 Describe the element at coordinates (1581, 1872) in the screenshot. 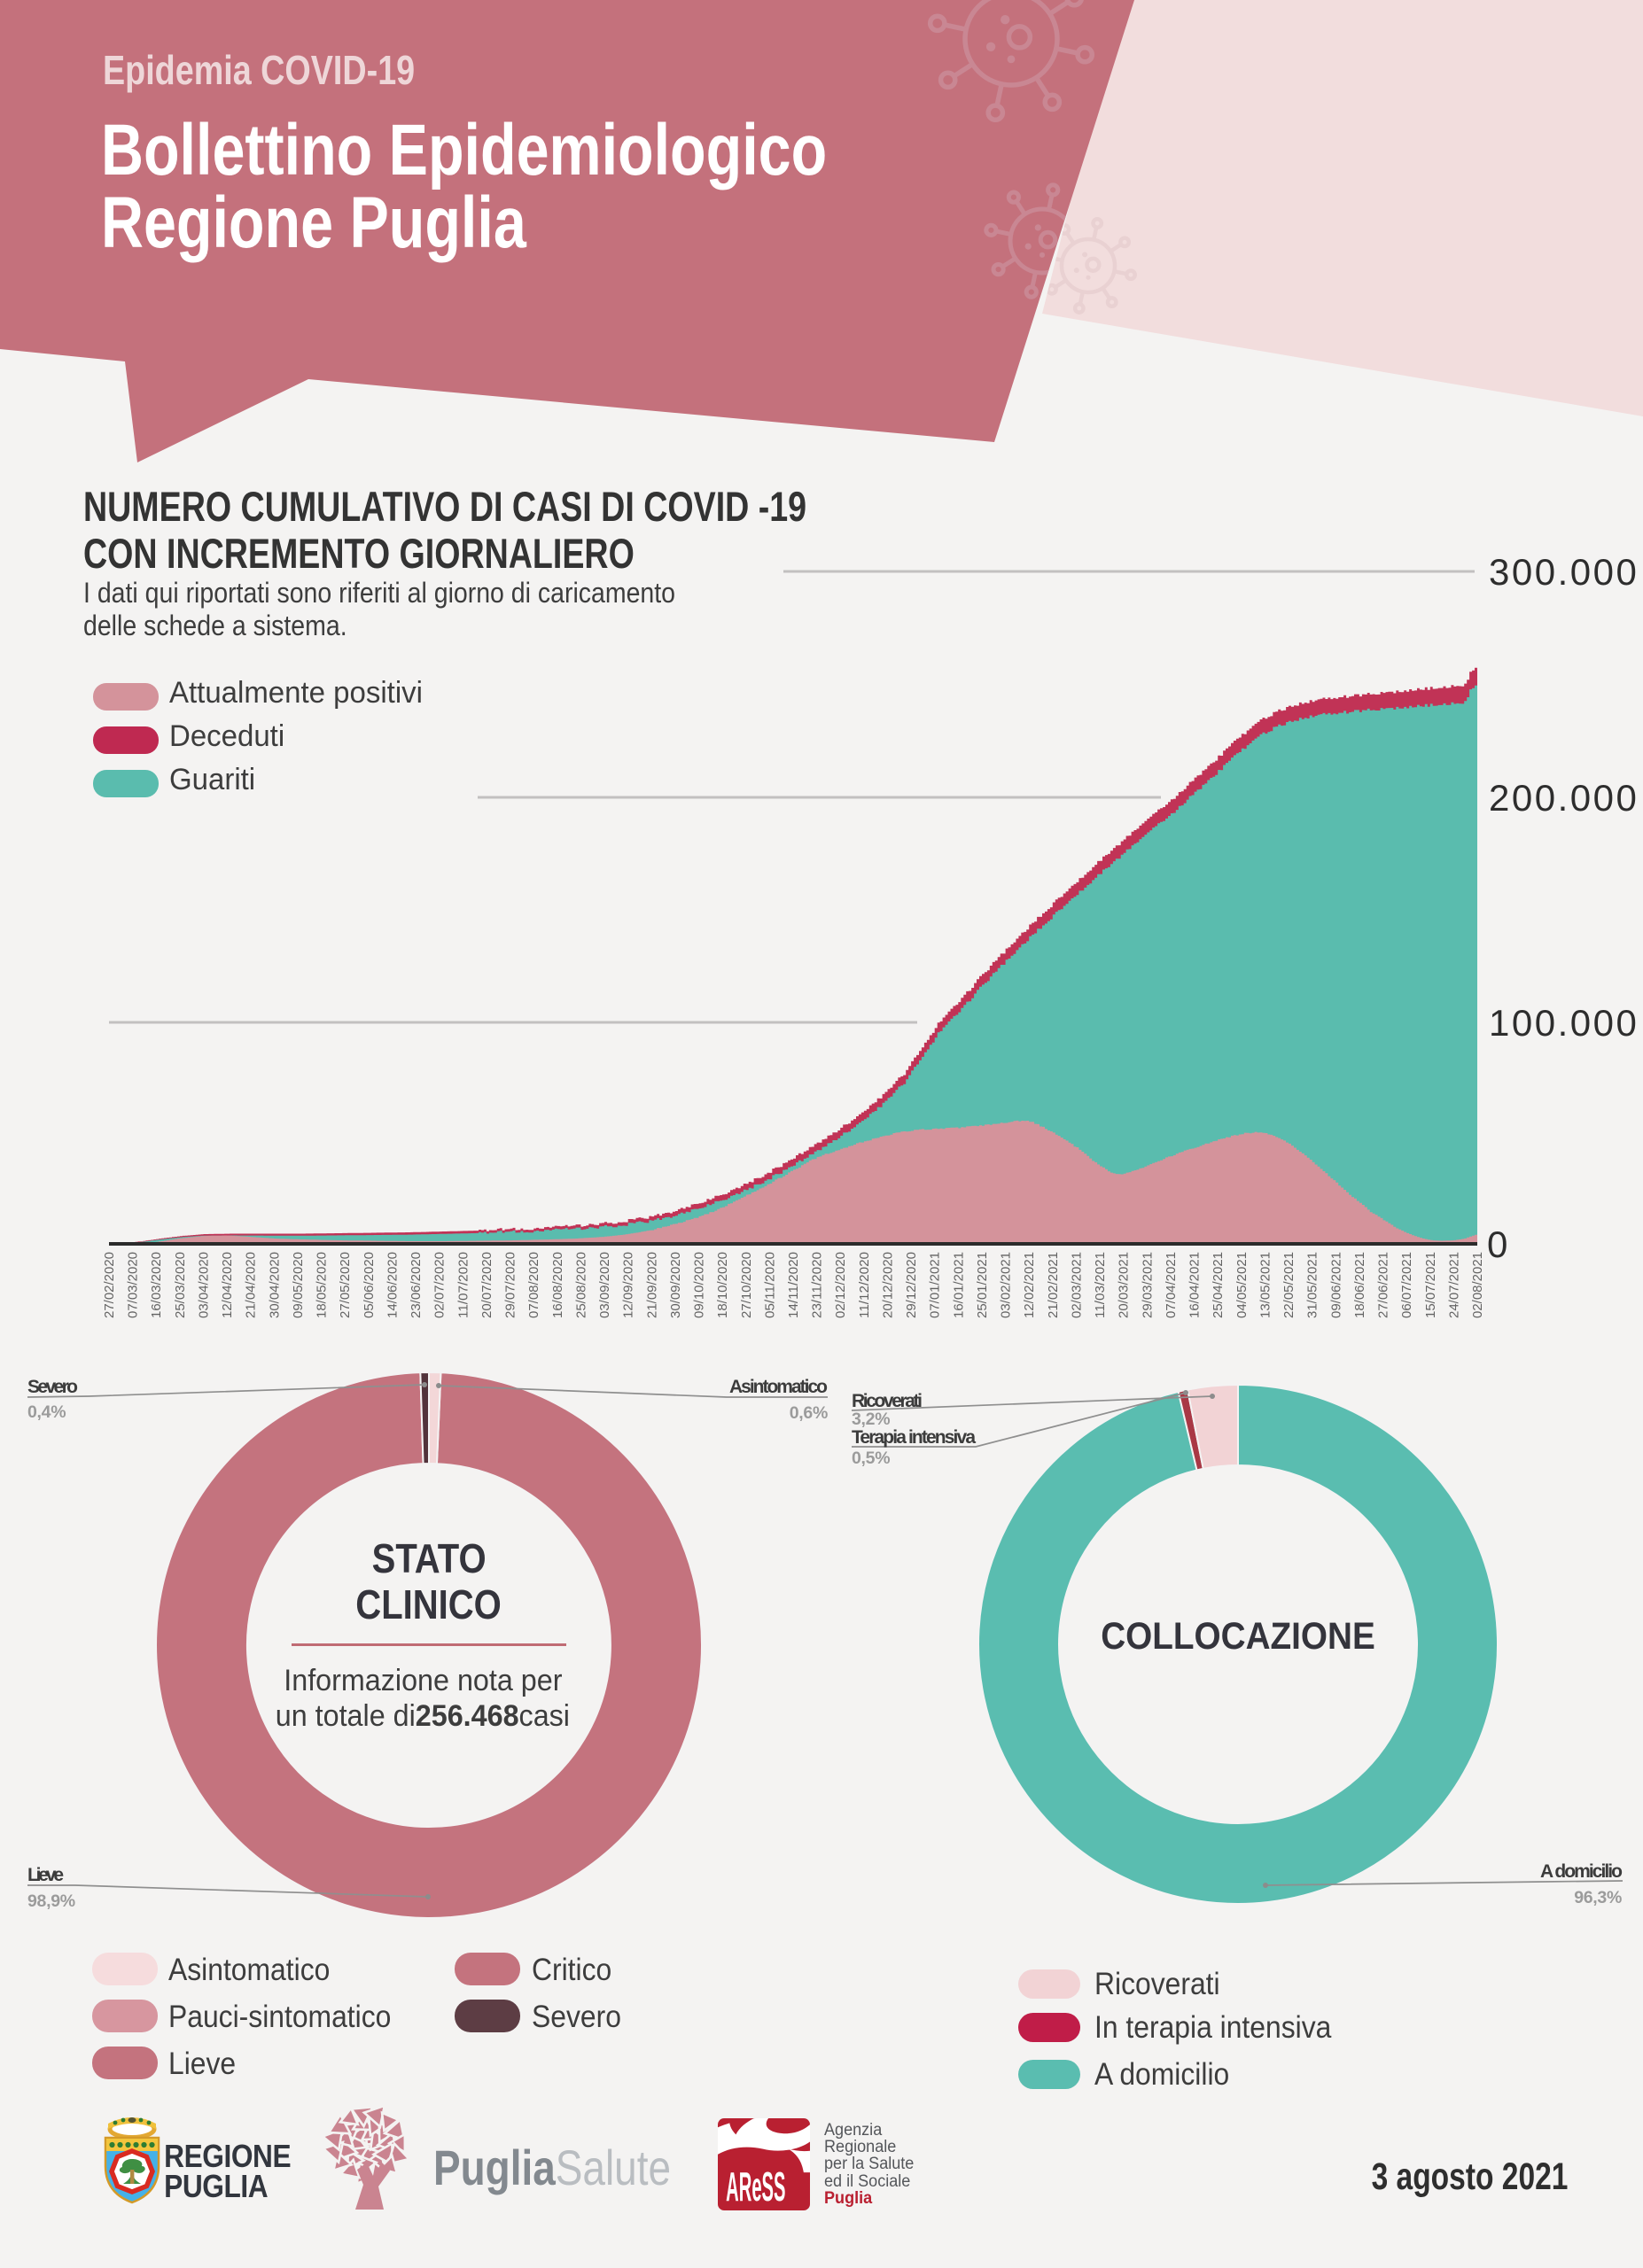

I see `svg-text: A domicilio` at that location.